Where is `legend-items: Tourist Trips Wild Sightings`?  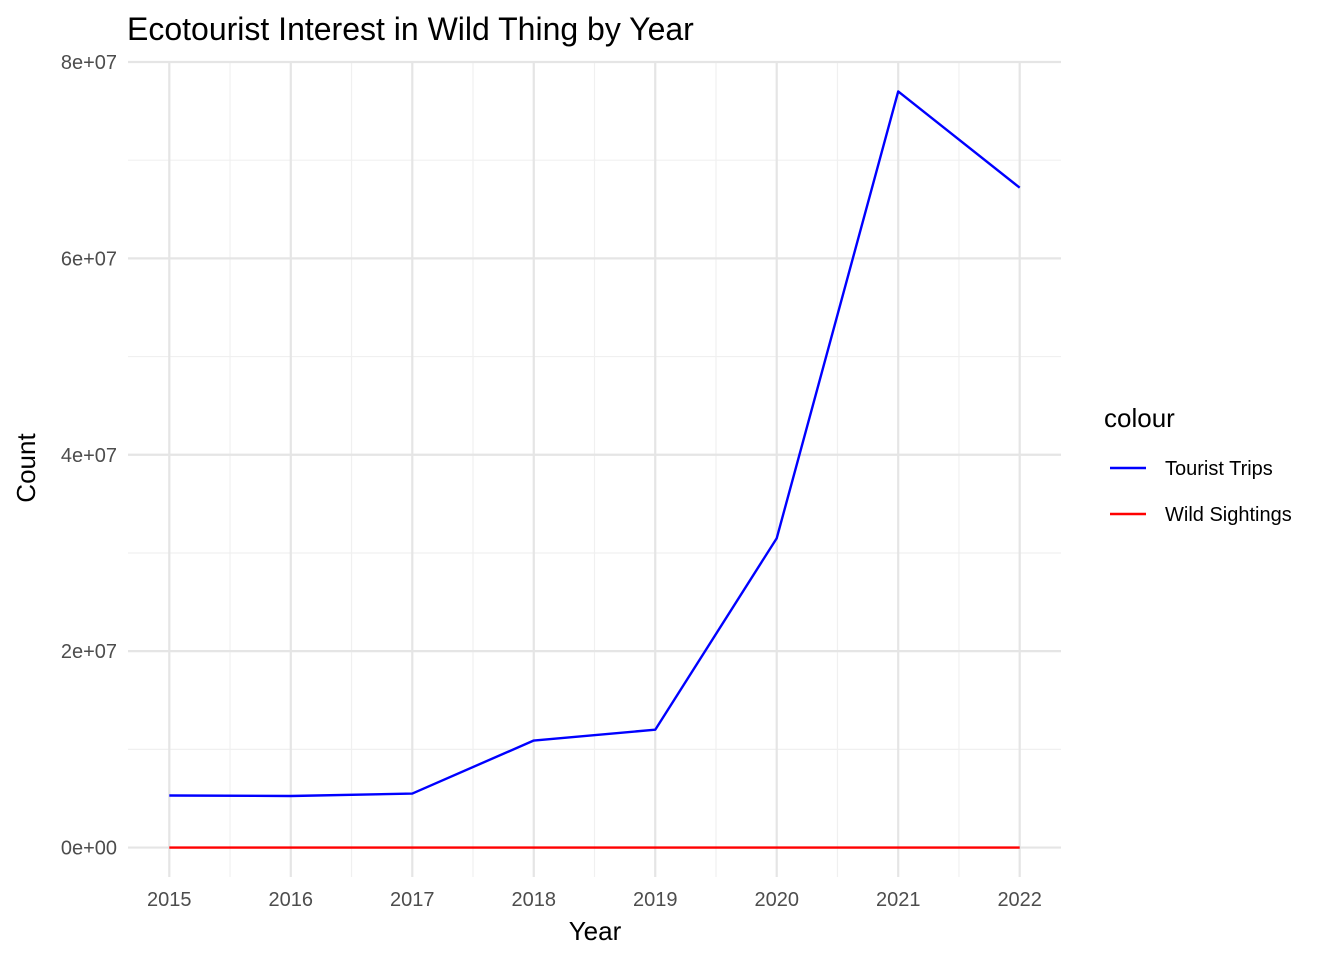 legend-items: Tourist Trips Wild Sightings is located at coordinates (1201, 492).